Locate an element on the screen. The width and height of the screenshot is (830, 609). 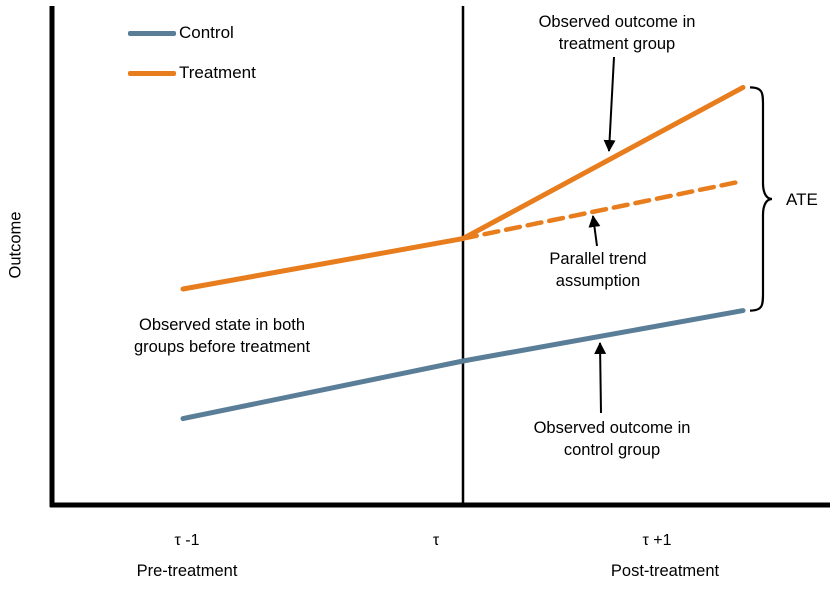
arrow-control-observed is located at coordinates (600, 378).